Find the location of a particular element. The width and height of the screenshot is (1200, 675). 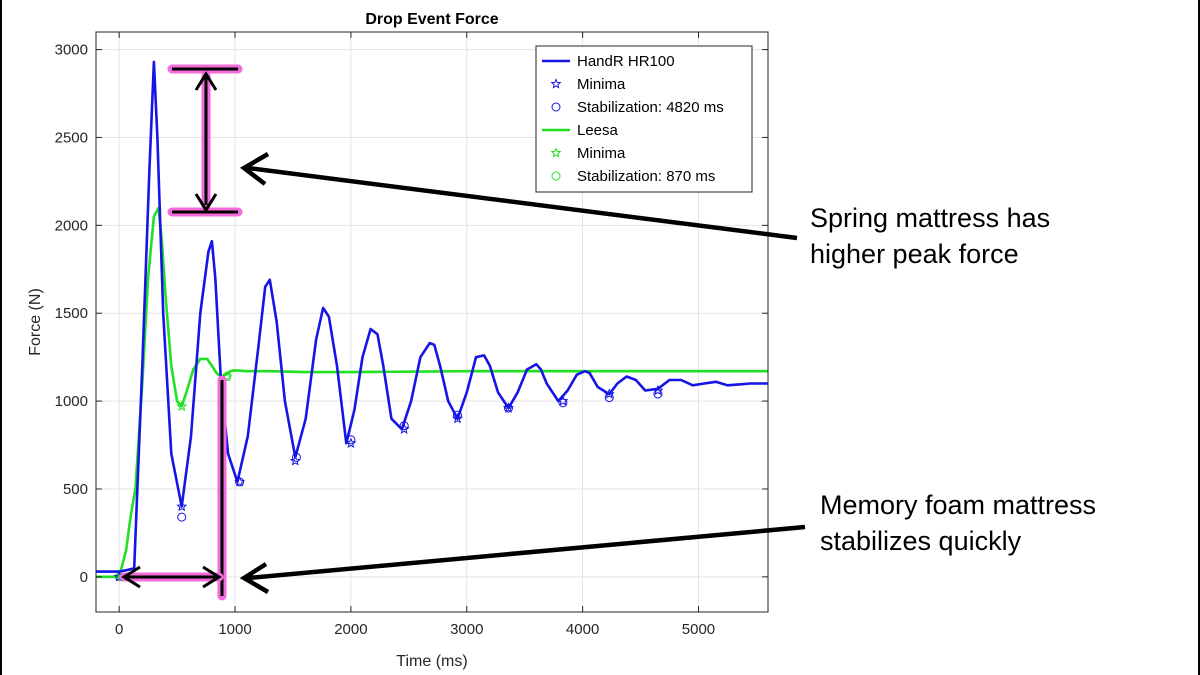

legend-entry: Leesa is located at coordinates (598, 130).